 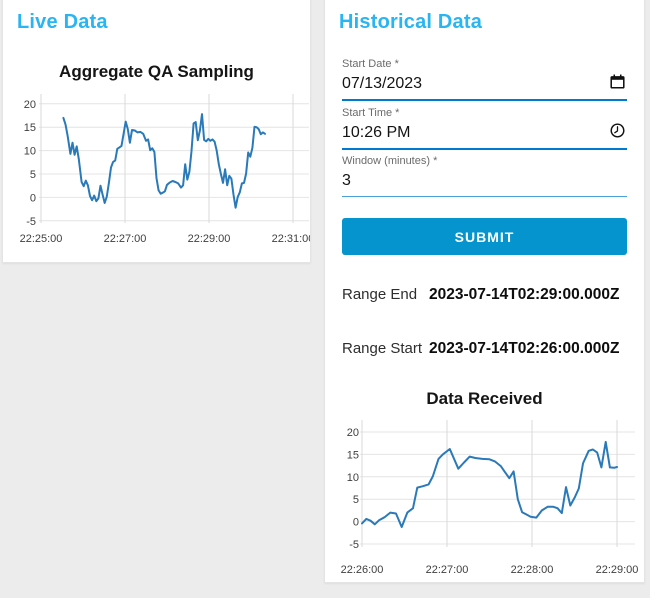 What do you see at coordinates (291, 239) in the screenshot?
I see `svg-text: 22:31:00` at bounding box center [291, 239].